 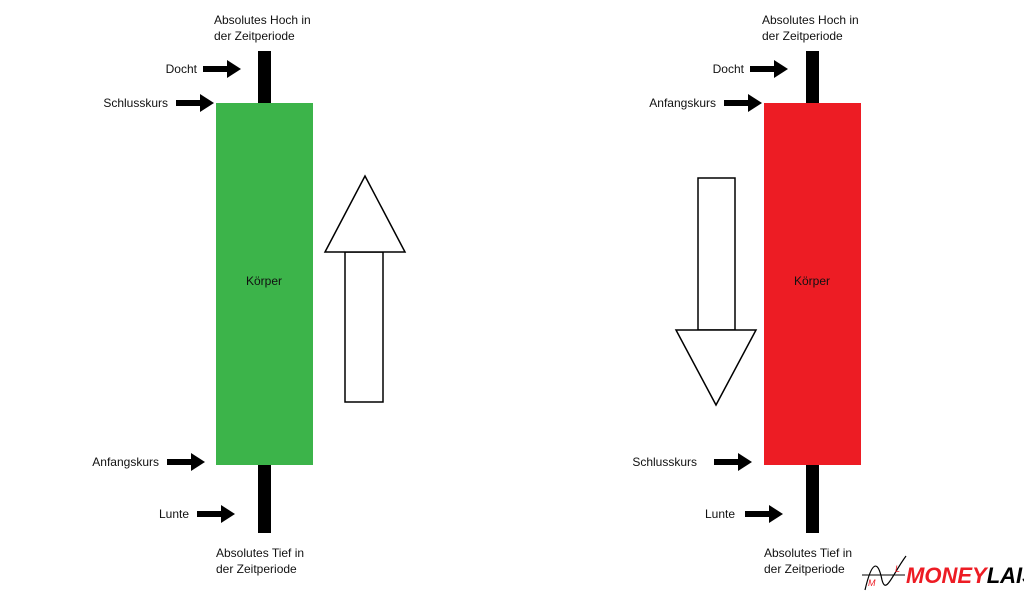 I want to click on bearish-body, so click(x=812, y=284).